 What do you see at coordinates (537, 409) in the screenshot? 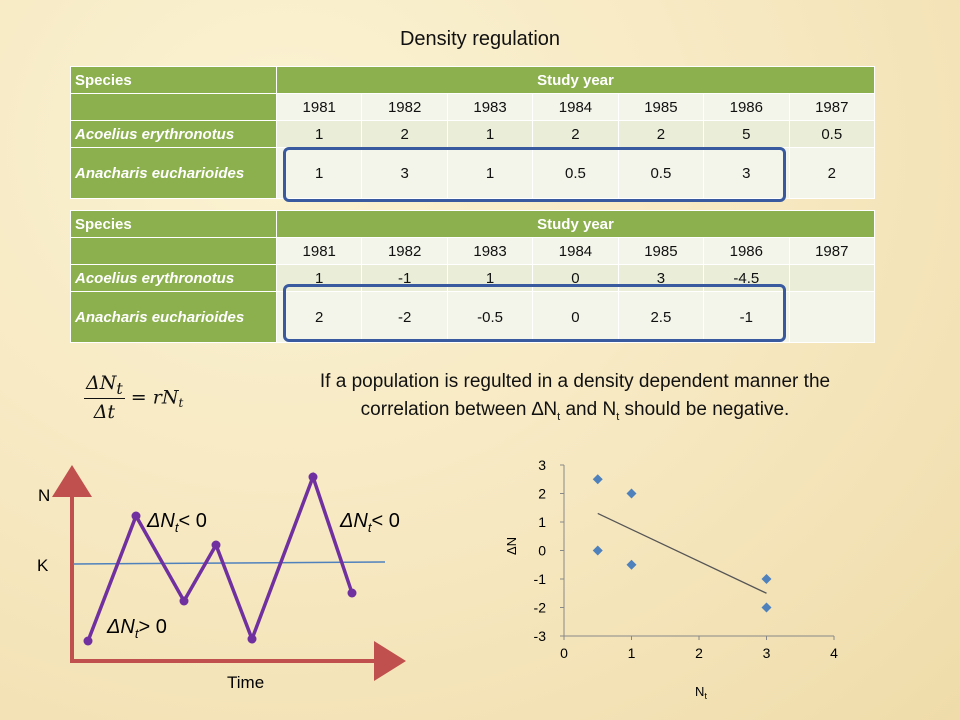
I see `delta-symbol: ∆` at bounding box center [537, 409].